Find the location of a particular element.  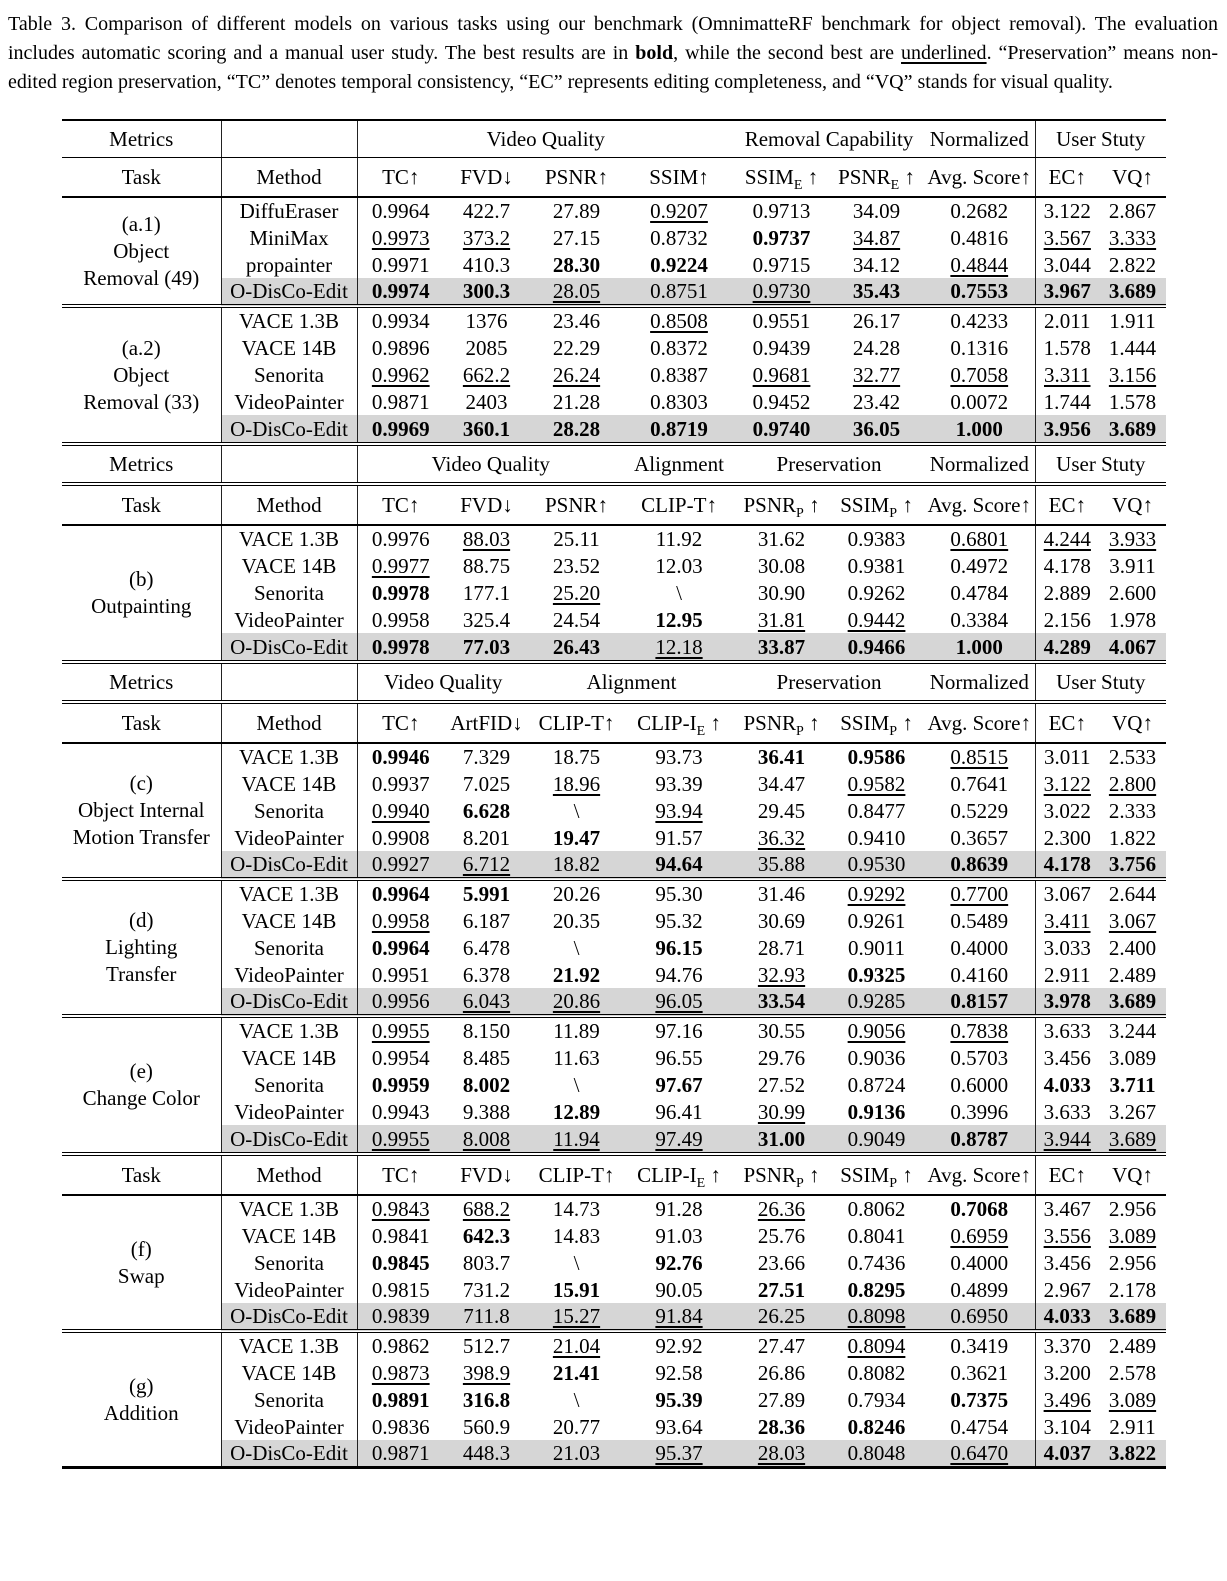

value: 2403 is located at coordinates (486, 401).